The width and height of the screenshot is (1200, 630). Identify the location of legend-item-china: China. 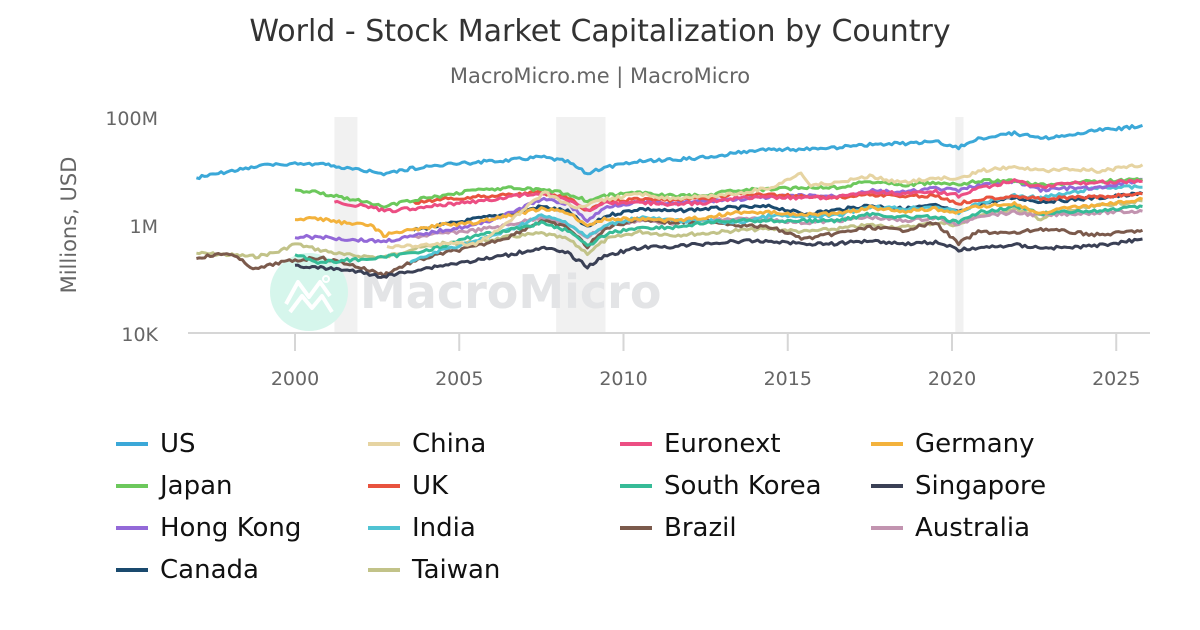
(427, 444).